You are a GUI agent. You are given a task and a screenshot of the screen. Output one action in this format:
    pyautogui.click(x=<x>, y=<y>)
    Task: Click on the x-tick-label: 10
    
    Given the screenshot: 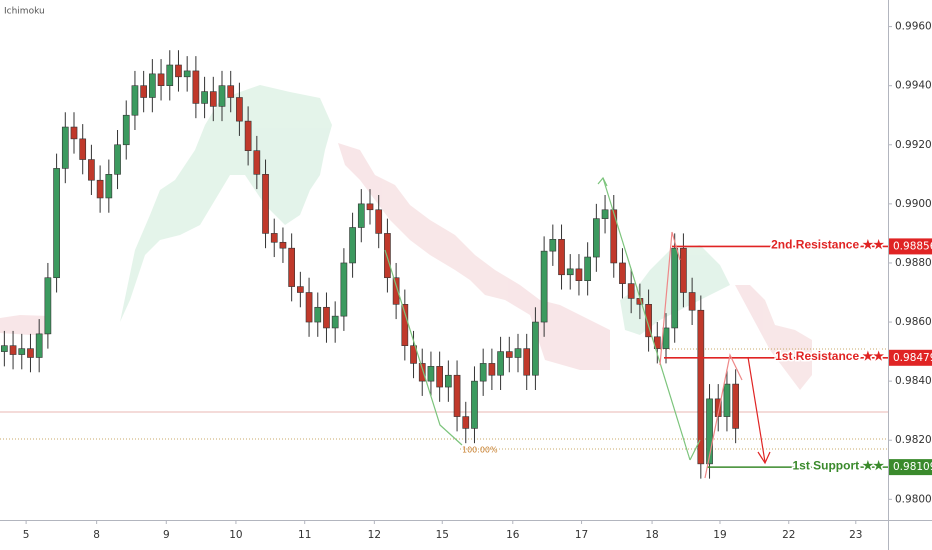 What is the action you would take?
    pyautogui.click(x=235, y=535)
    